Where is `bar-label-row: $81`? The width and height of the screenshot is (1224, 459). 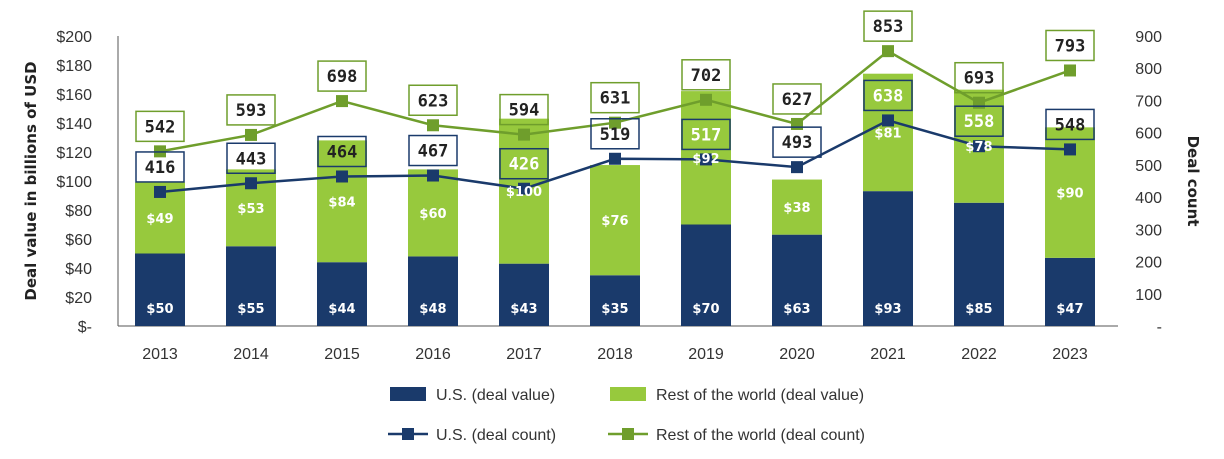 bar-label-row: $81 is located at coordinates (887, 133).